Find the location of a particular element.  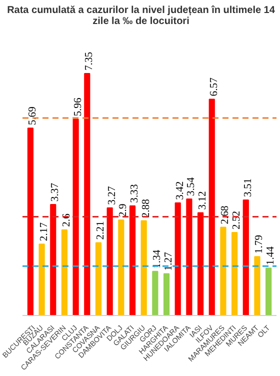

data-label: 2.17 is located at coordinates (44, 232).